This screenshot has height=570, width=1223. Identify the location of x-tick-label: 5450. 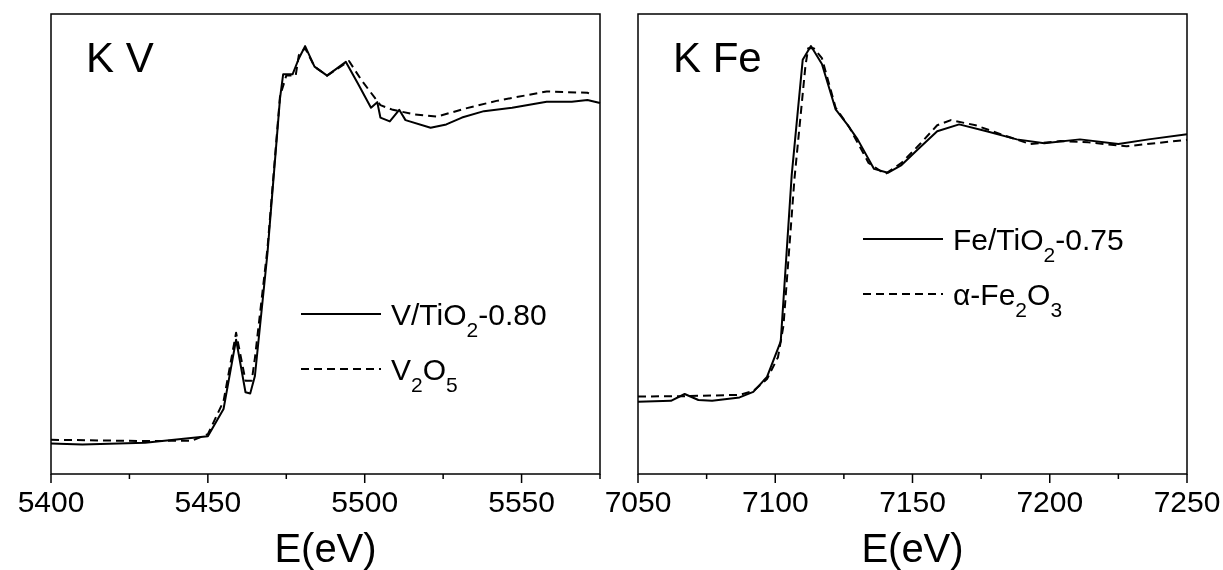
(208, 501).